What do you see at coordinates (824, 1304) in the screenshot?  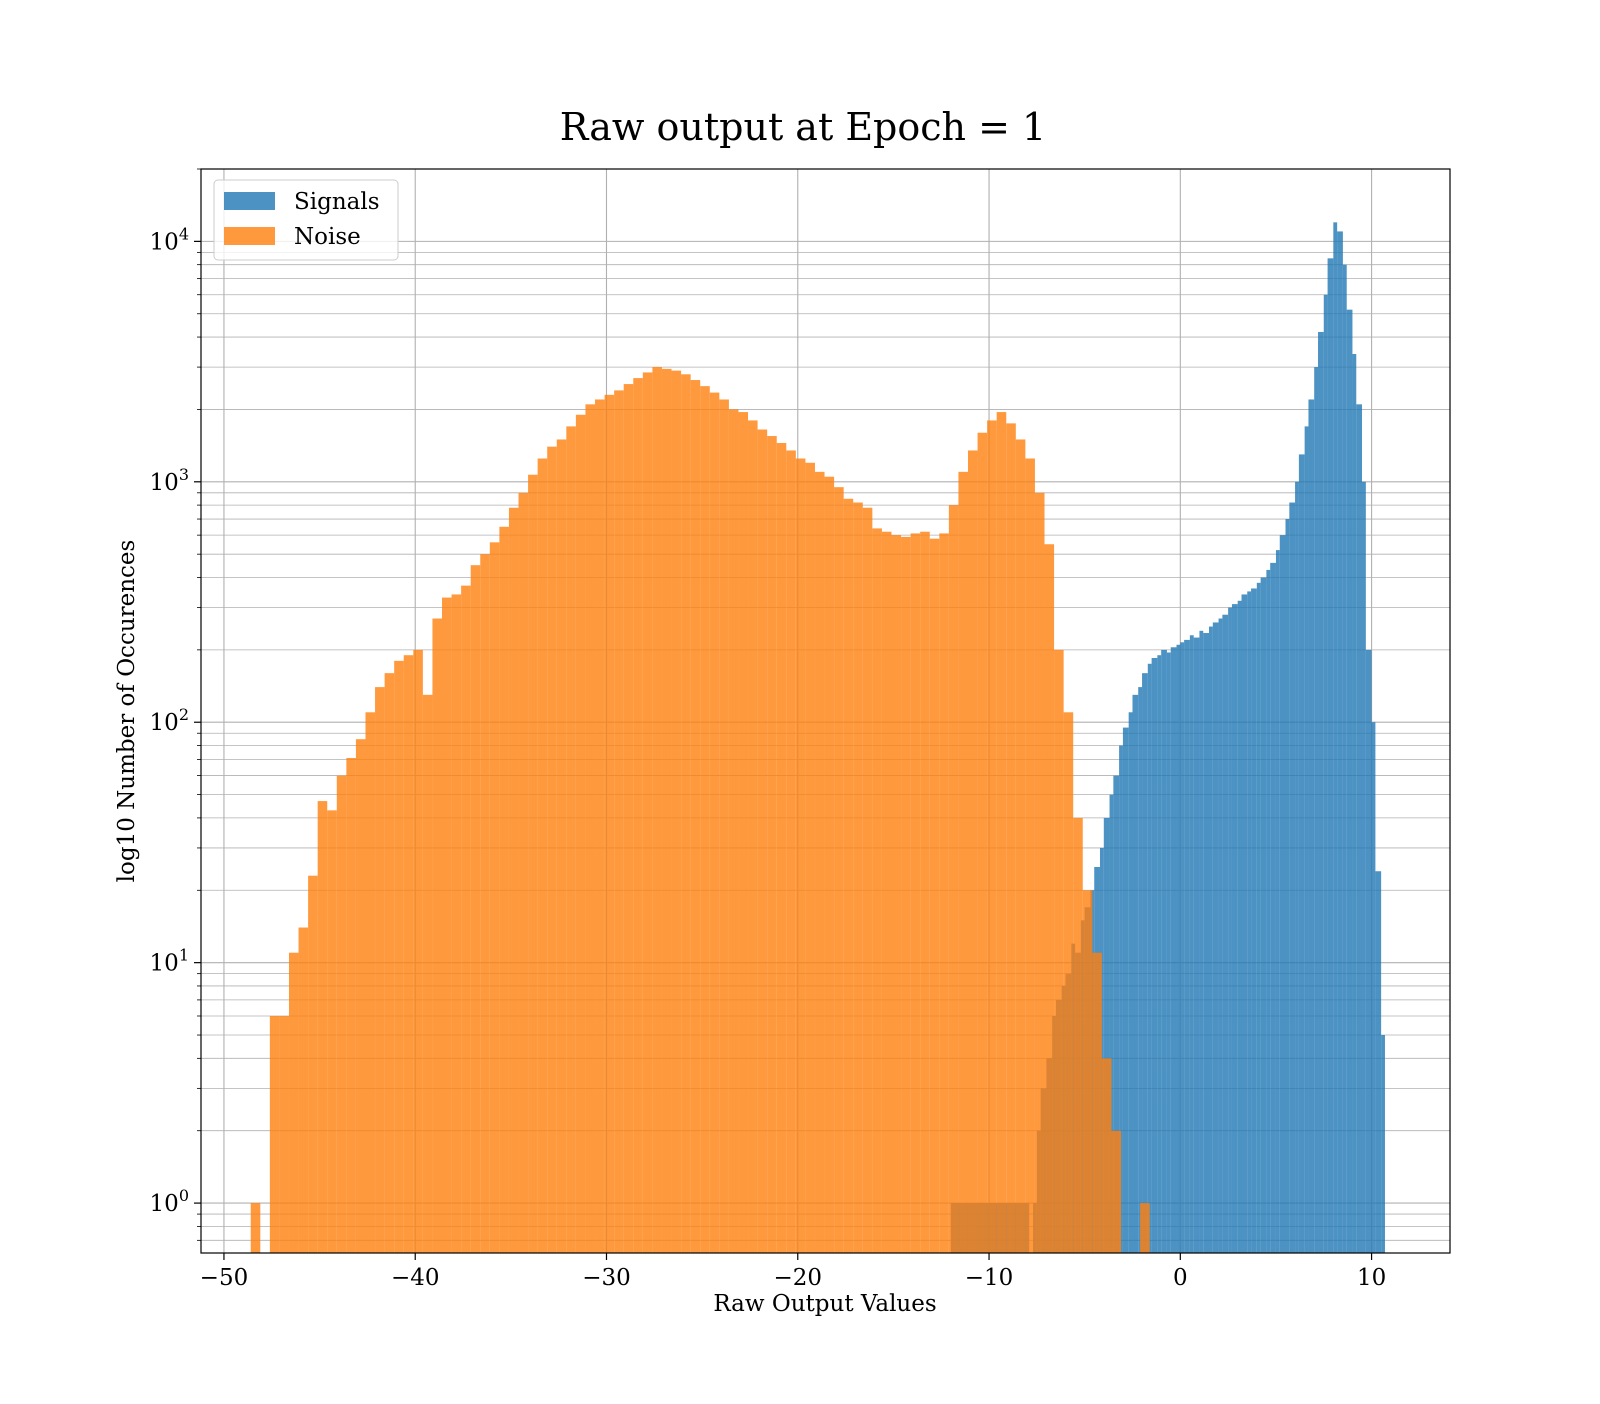 I see `x-axis-label: Raw Output Values` at bounding box center [824, 1304].